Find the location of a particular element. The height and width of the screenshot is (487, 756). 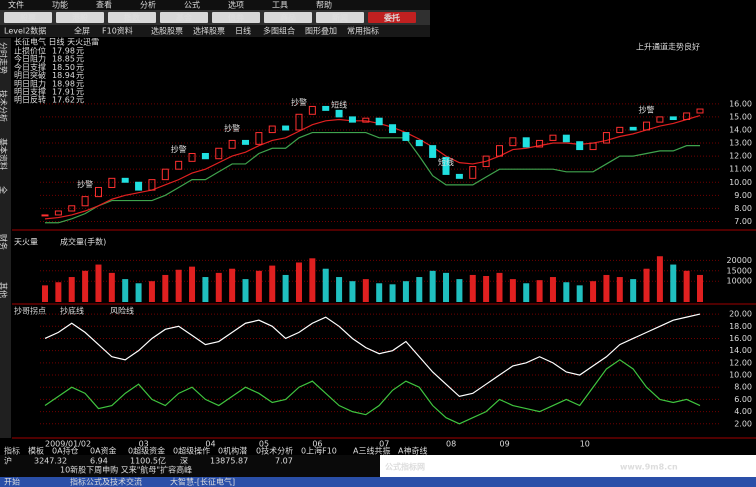

toolbar-item: 多图组合 is located at coordinates (279, 31).